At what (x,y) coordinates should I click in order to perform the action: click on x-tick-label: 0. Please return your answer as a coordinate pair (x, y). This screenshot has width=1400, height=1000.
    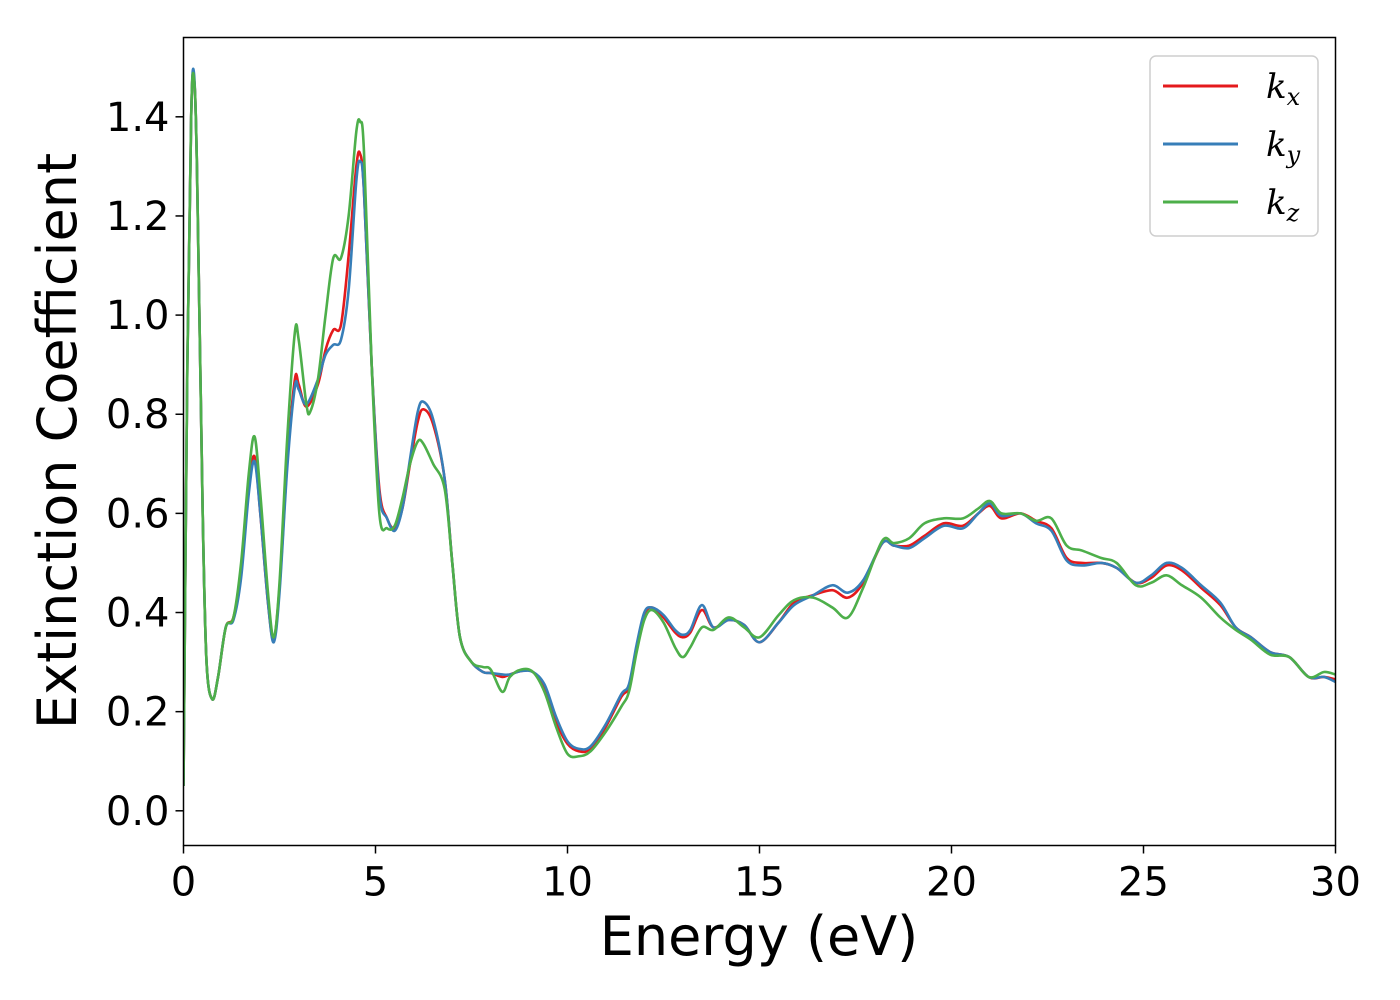
    Looking at the image, I should click on (183, 883).